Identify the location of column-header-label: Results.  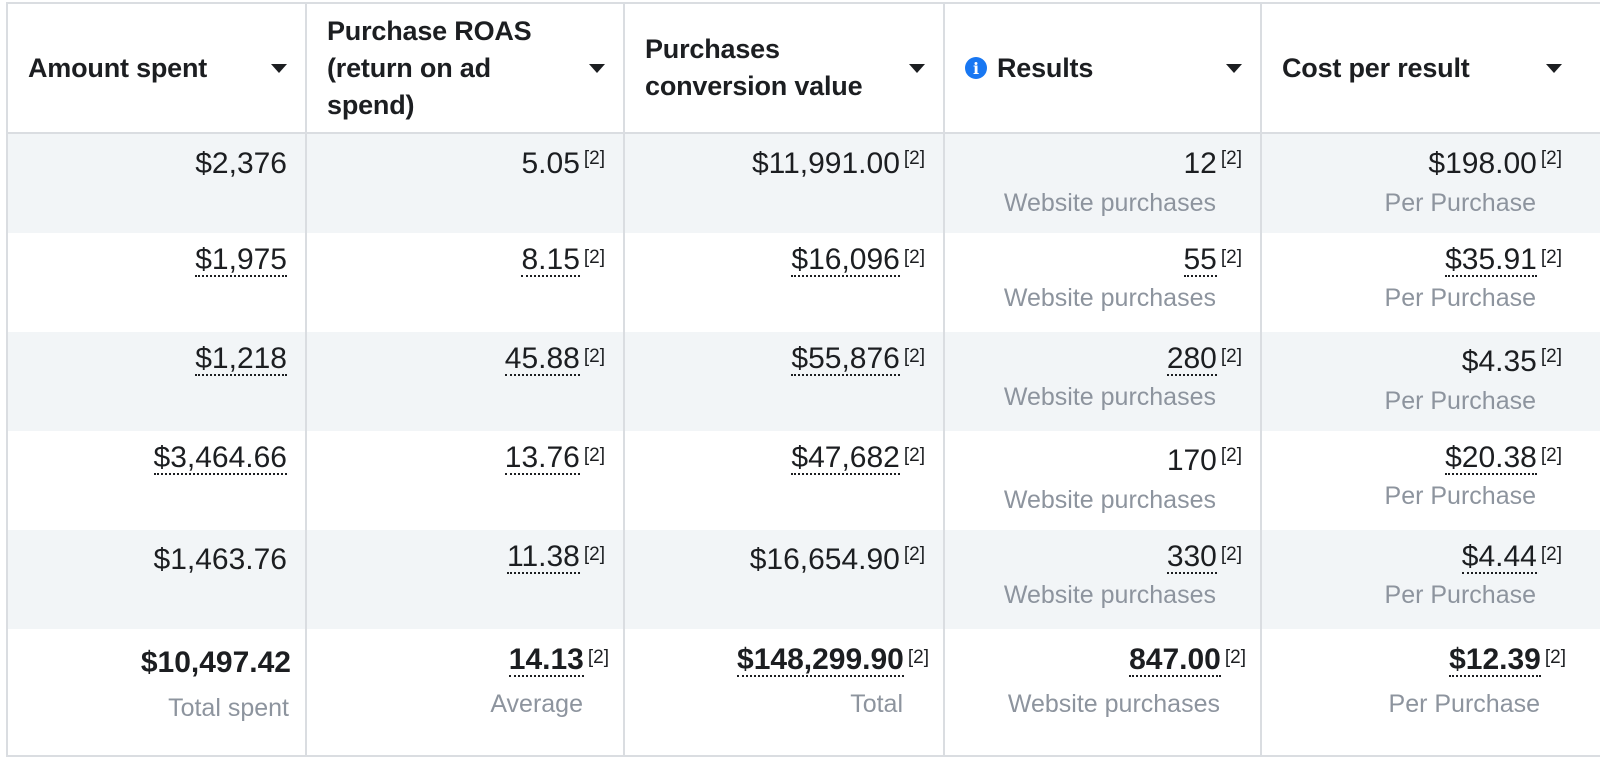
(1045, 67).